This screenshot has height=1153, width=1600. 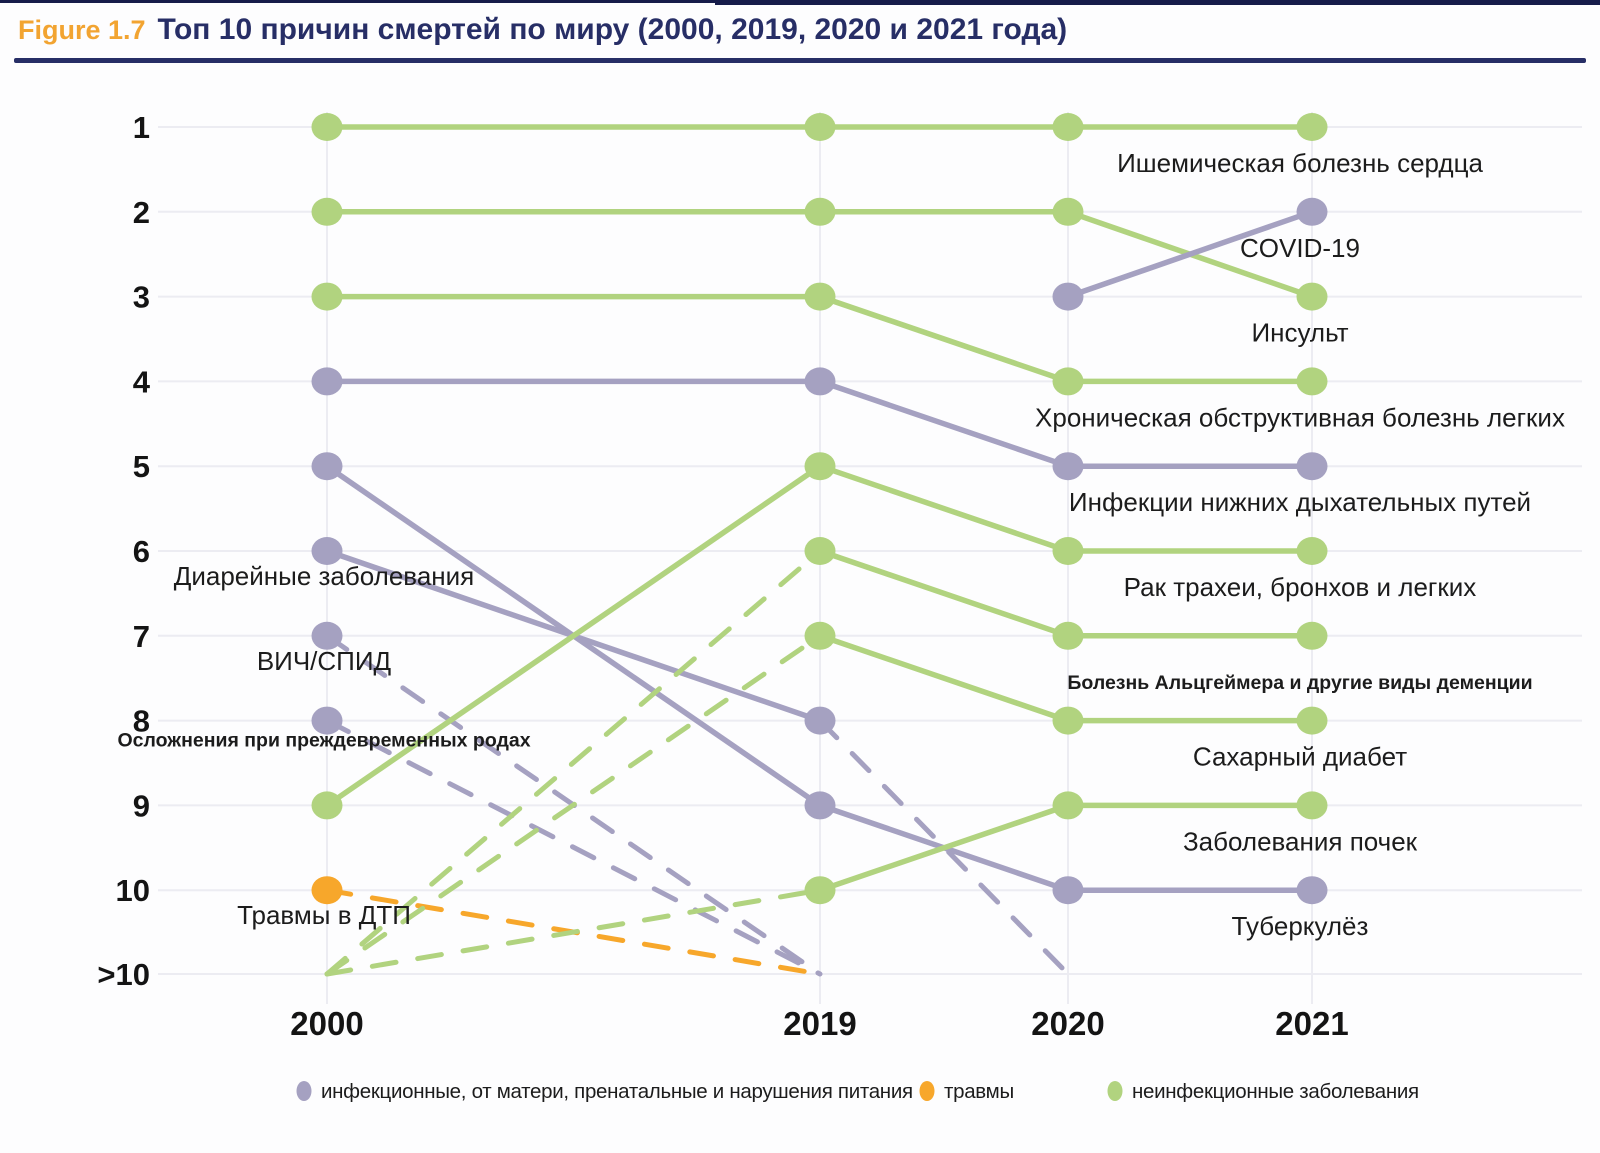 What do you see at coordinates (1300, 841) in the screenshot?
I see `label-kidney: Заболевания почек` at bounding box center [1300, 841].